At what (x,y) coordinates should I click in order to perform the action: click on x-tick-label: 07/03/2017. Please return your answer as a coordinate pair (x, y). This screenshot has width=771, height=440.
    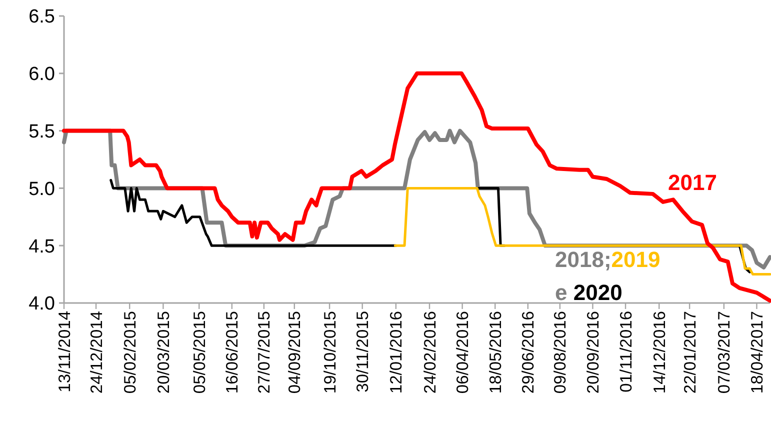
    Looking at the image, I should click on (725, 352).